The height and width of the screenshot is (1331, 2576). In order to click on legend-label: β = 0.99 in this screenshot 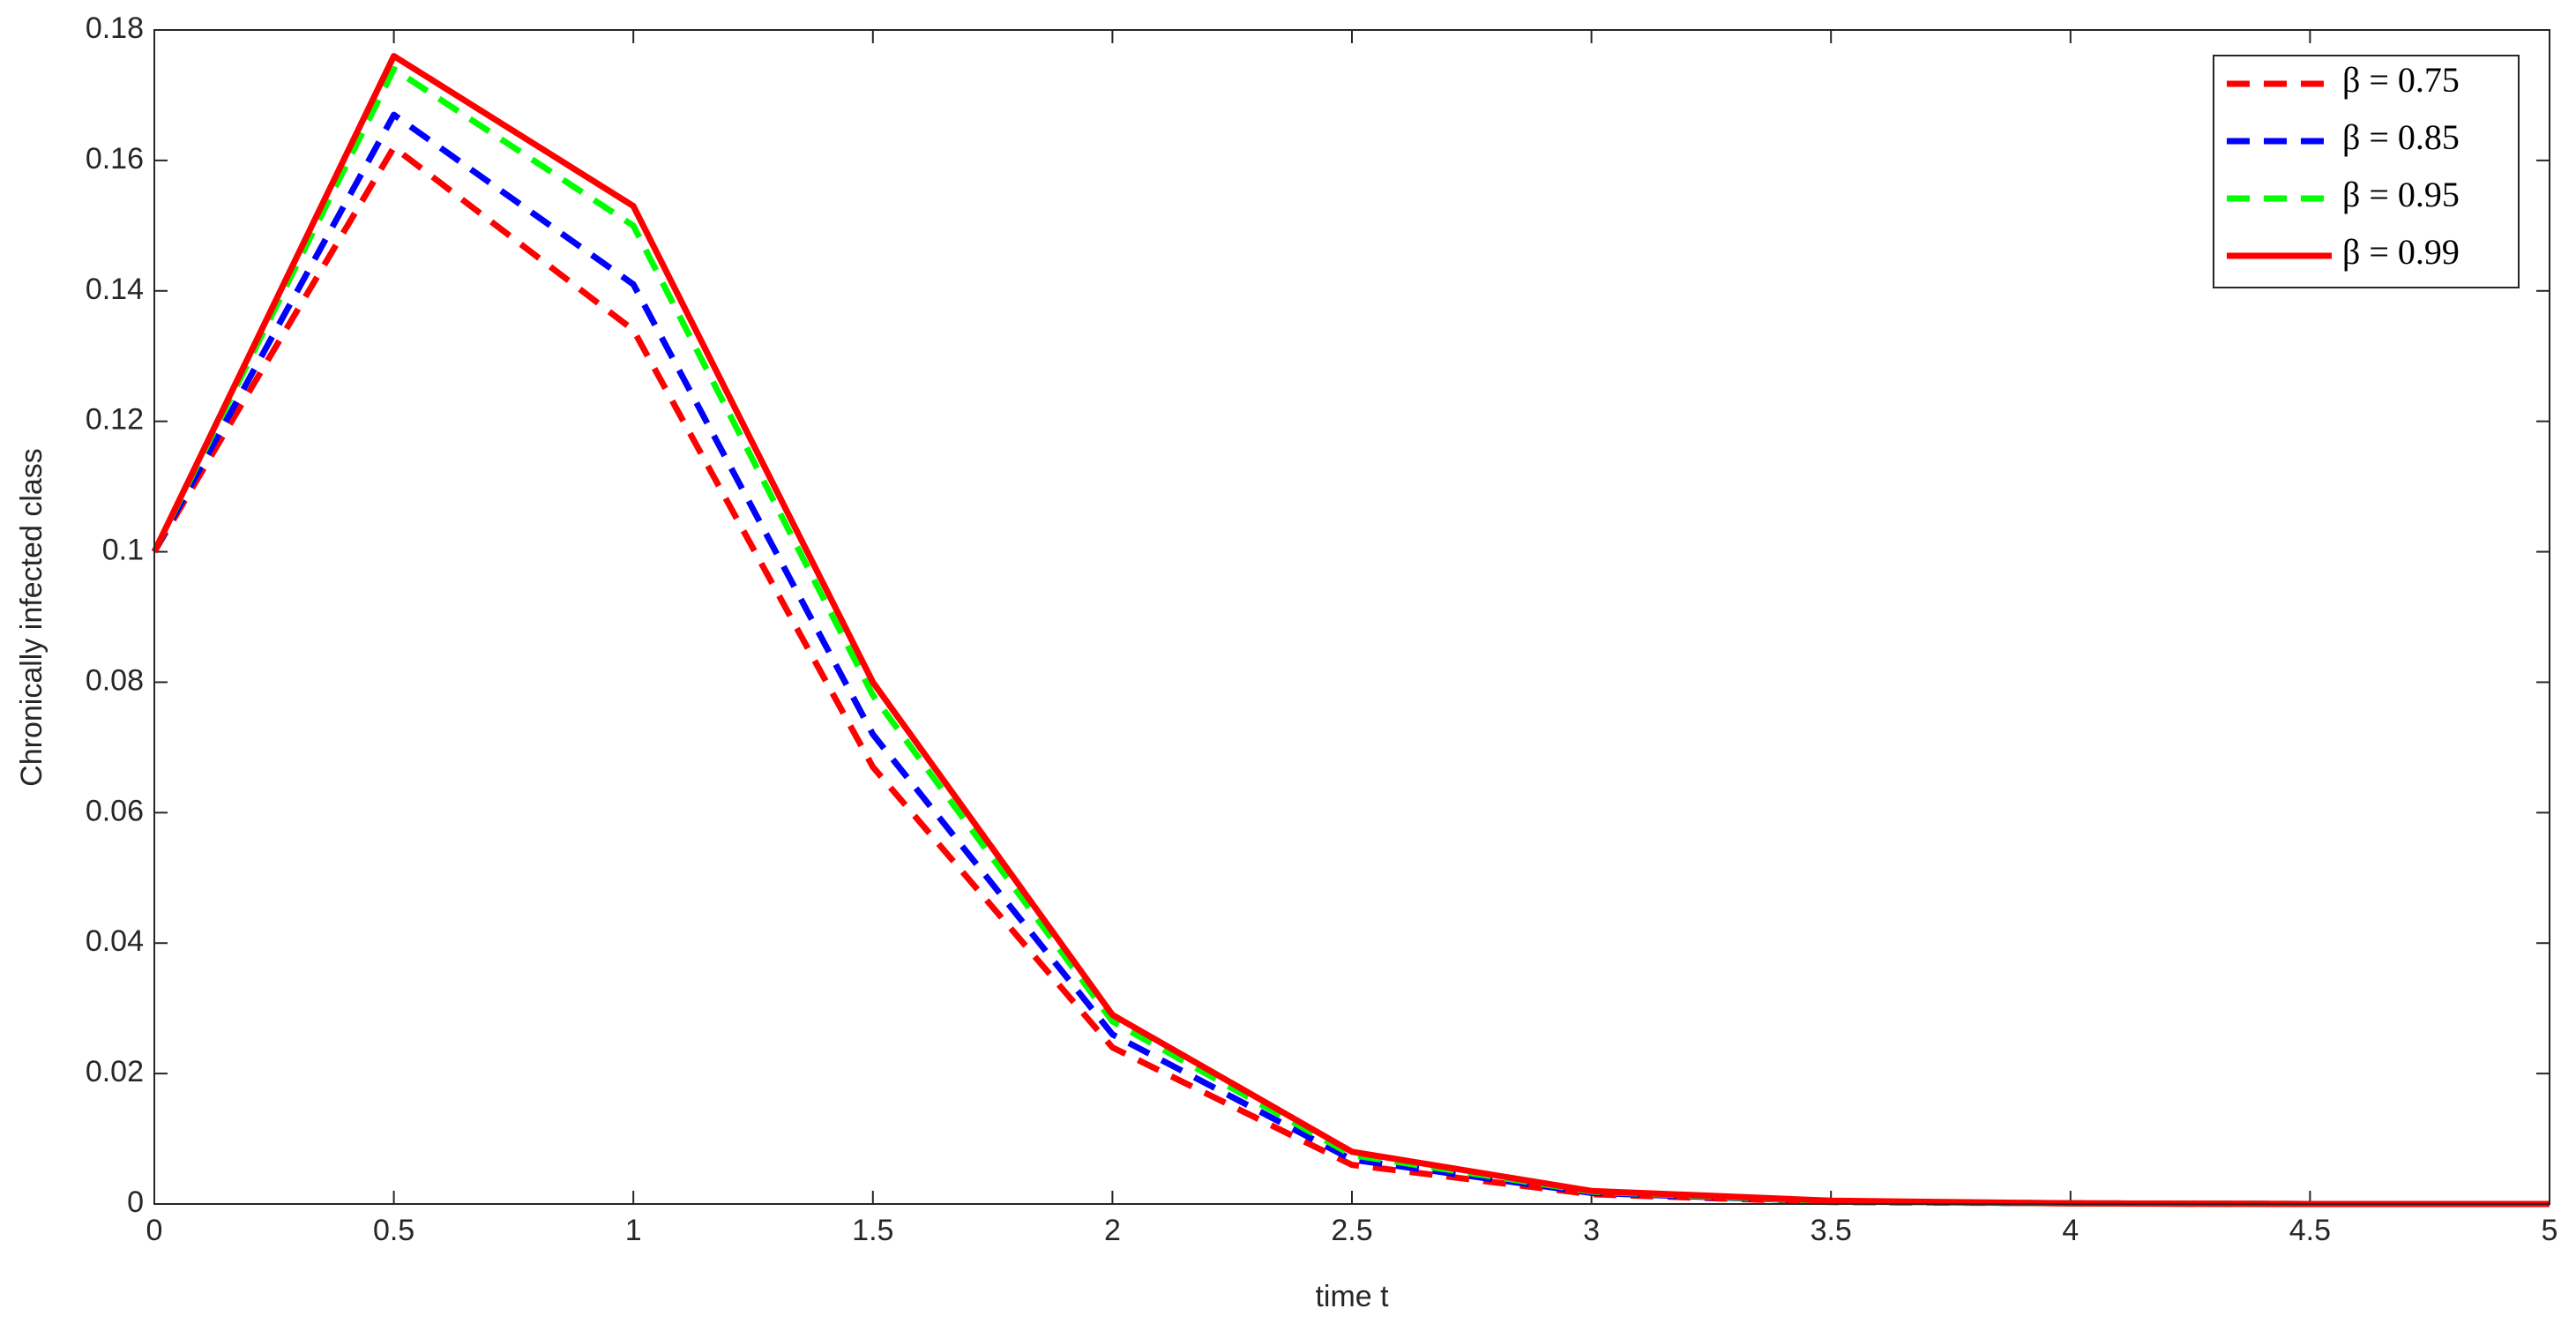, I will do `click(2401, 252)`.